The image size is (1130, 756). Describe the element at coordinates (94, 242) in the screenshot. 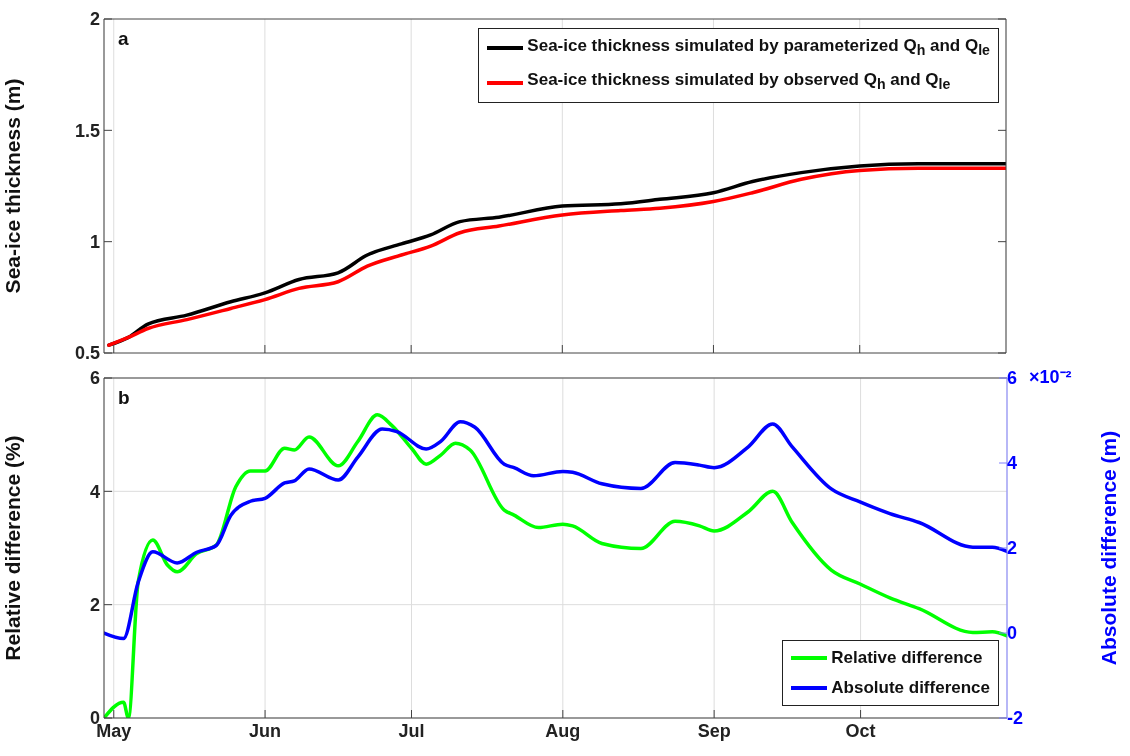

I see `y-tick-label: 1` at that location.